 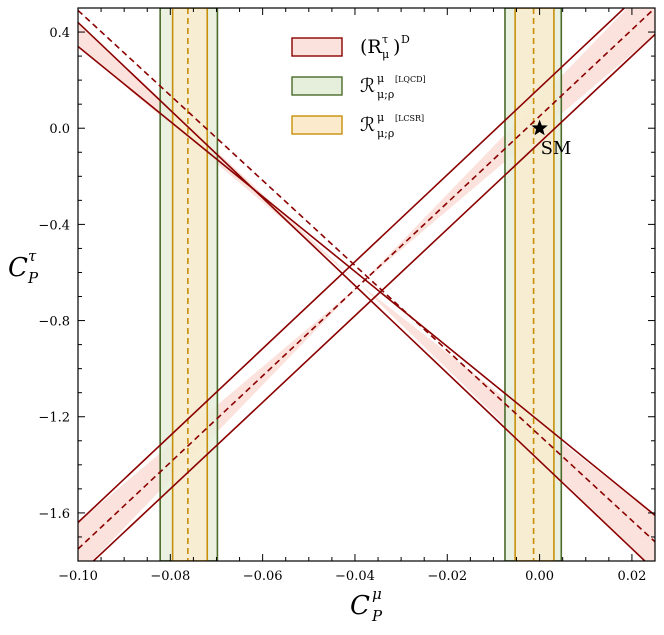 I want to click on x-axis-title-sub: P, so click(x=377, y=616).